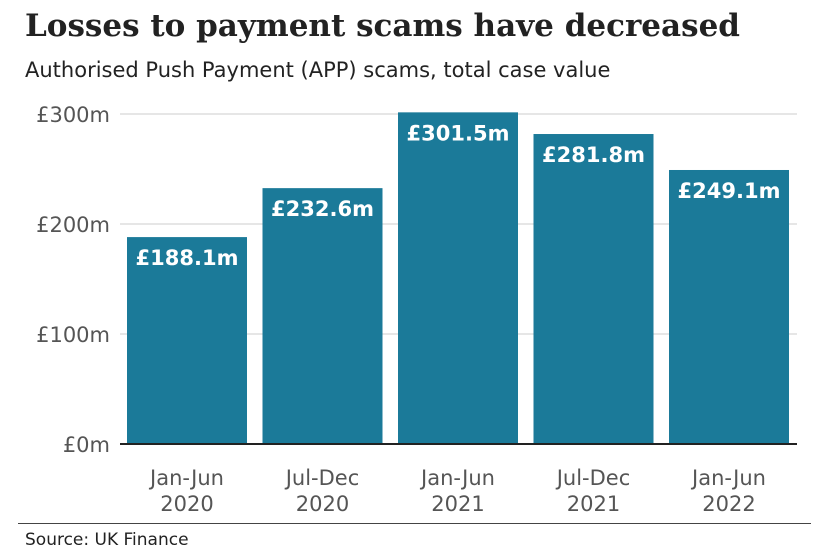  What do you see at coordinates (414, 523) in the screenshot?
I see `footer-divider` at bounding box center [414, 523].